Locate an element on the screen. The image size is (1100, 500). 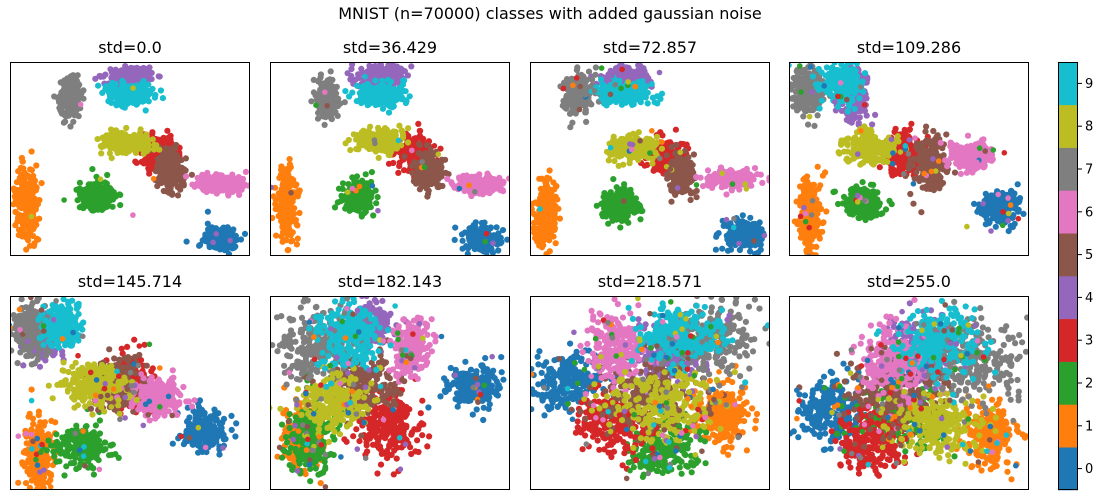
scatter-panel: std=72.857 is located at coordinates (650, 147).